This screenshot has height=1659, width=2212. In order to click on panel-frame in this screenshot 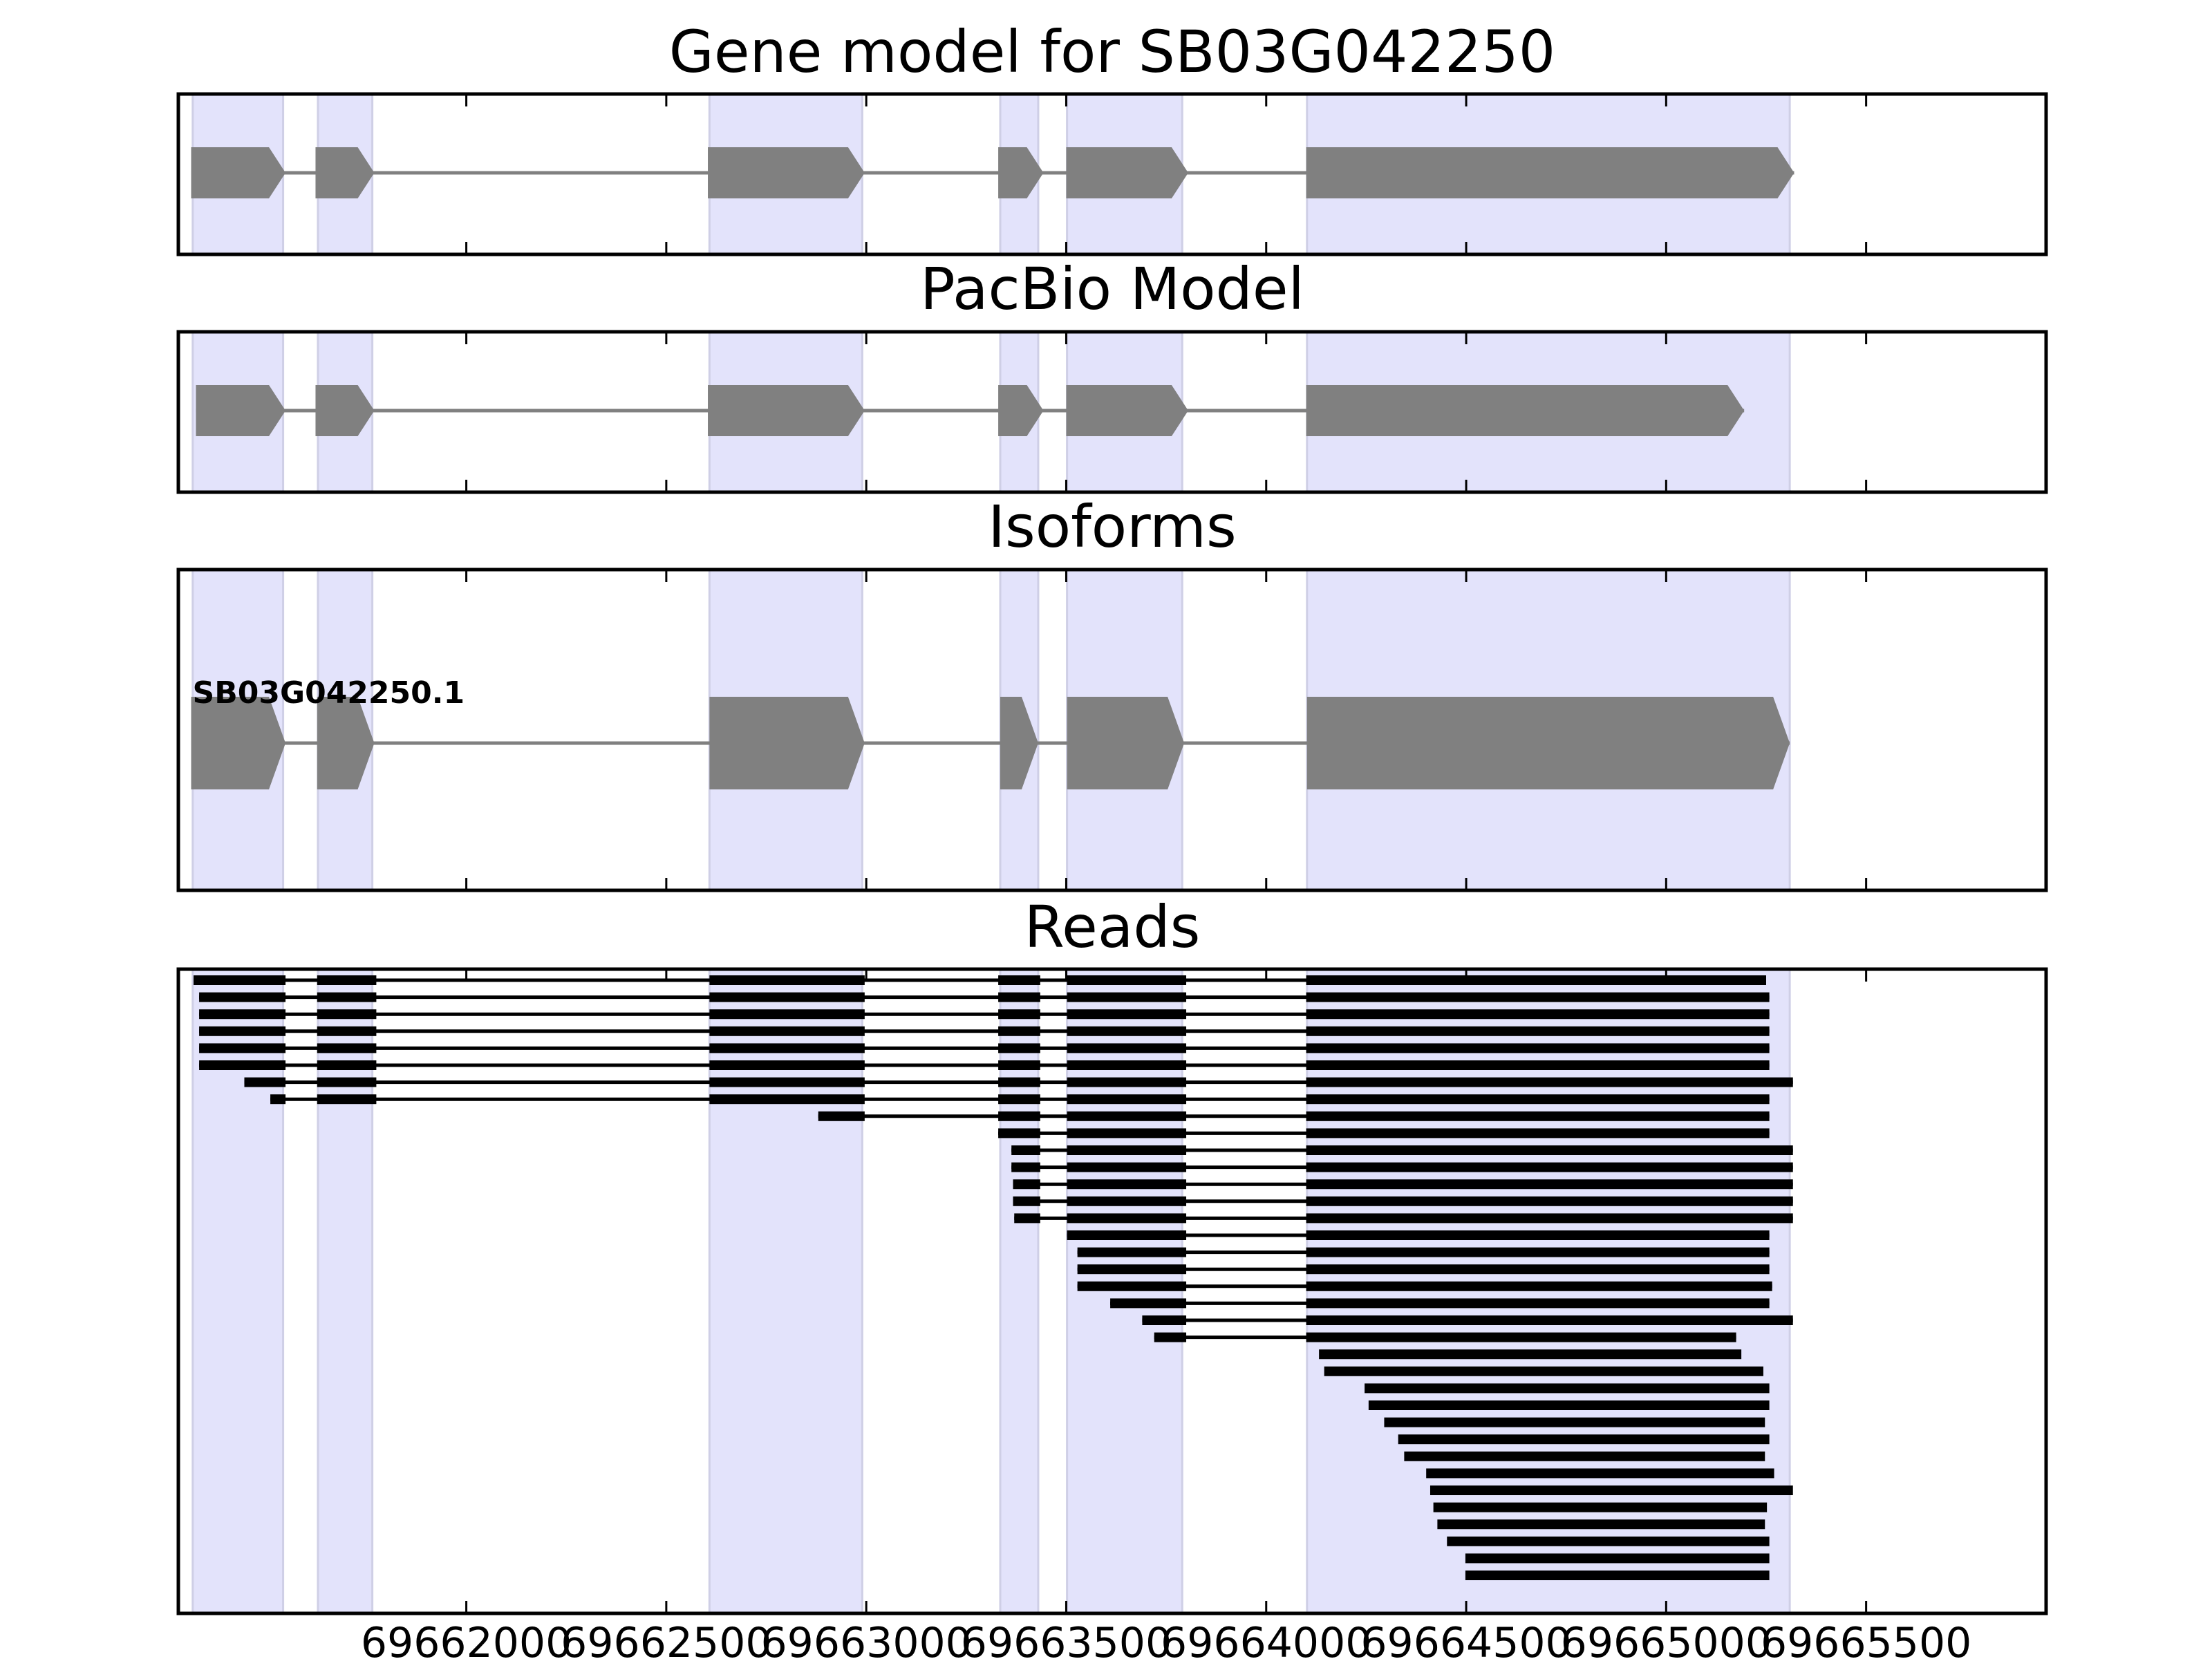, I will do `click(1112, 174)`.